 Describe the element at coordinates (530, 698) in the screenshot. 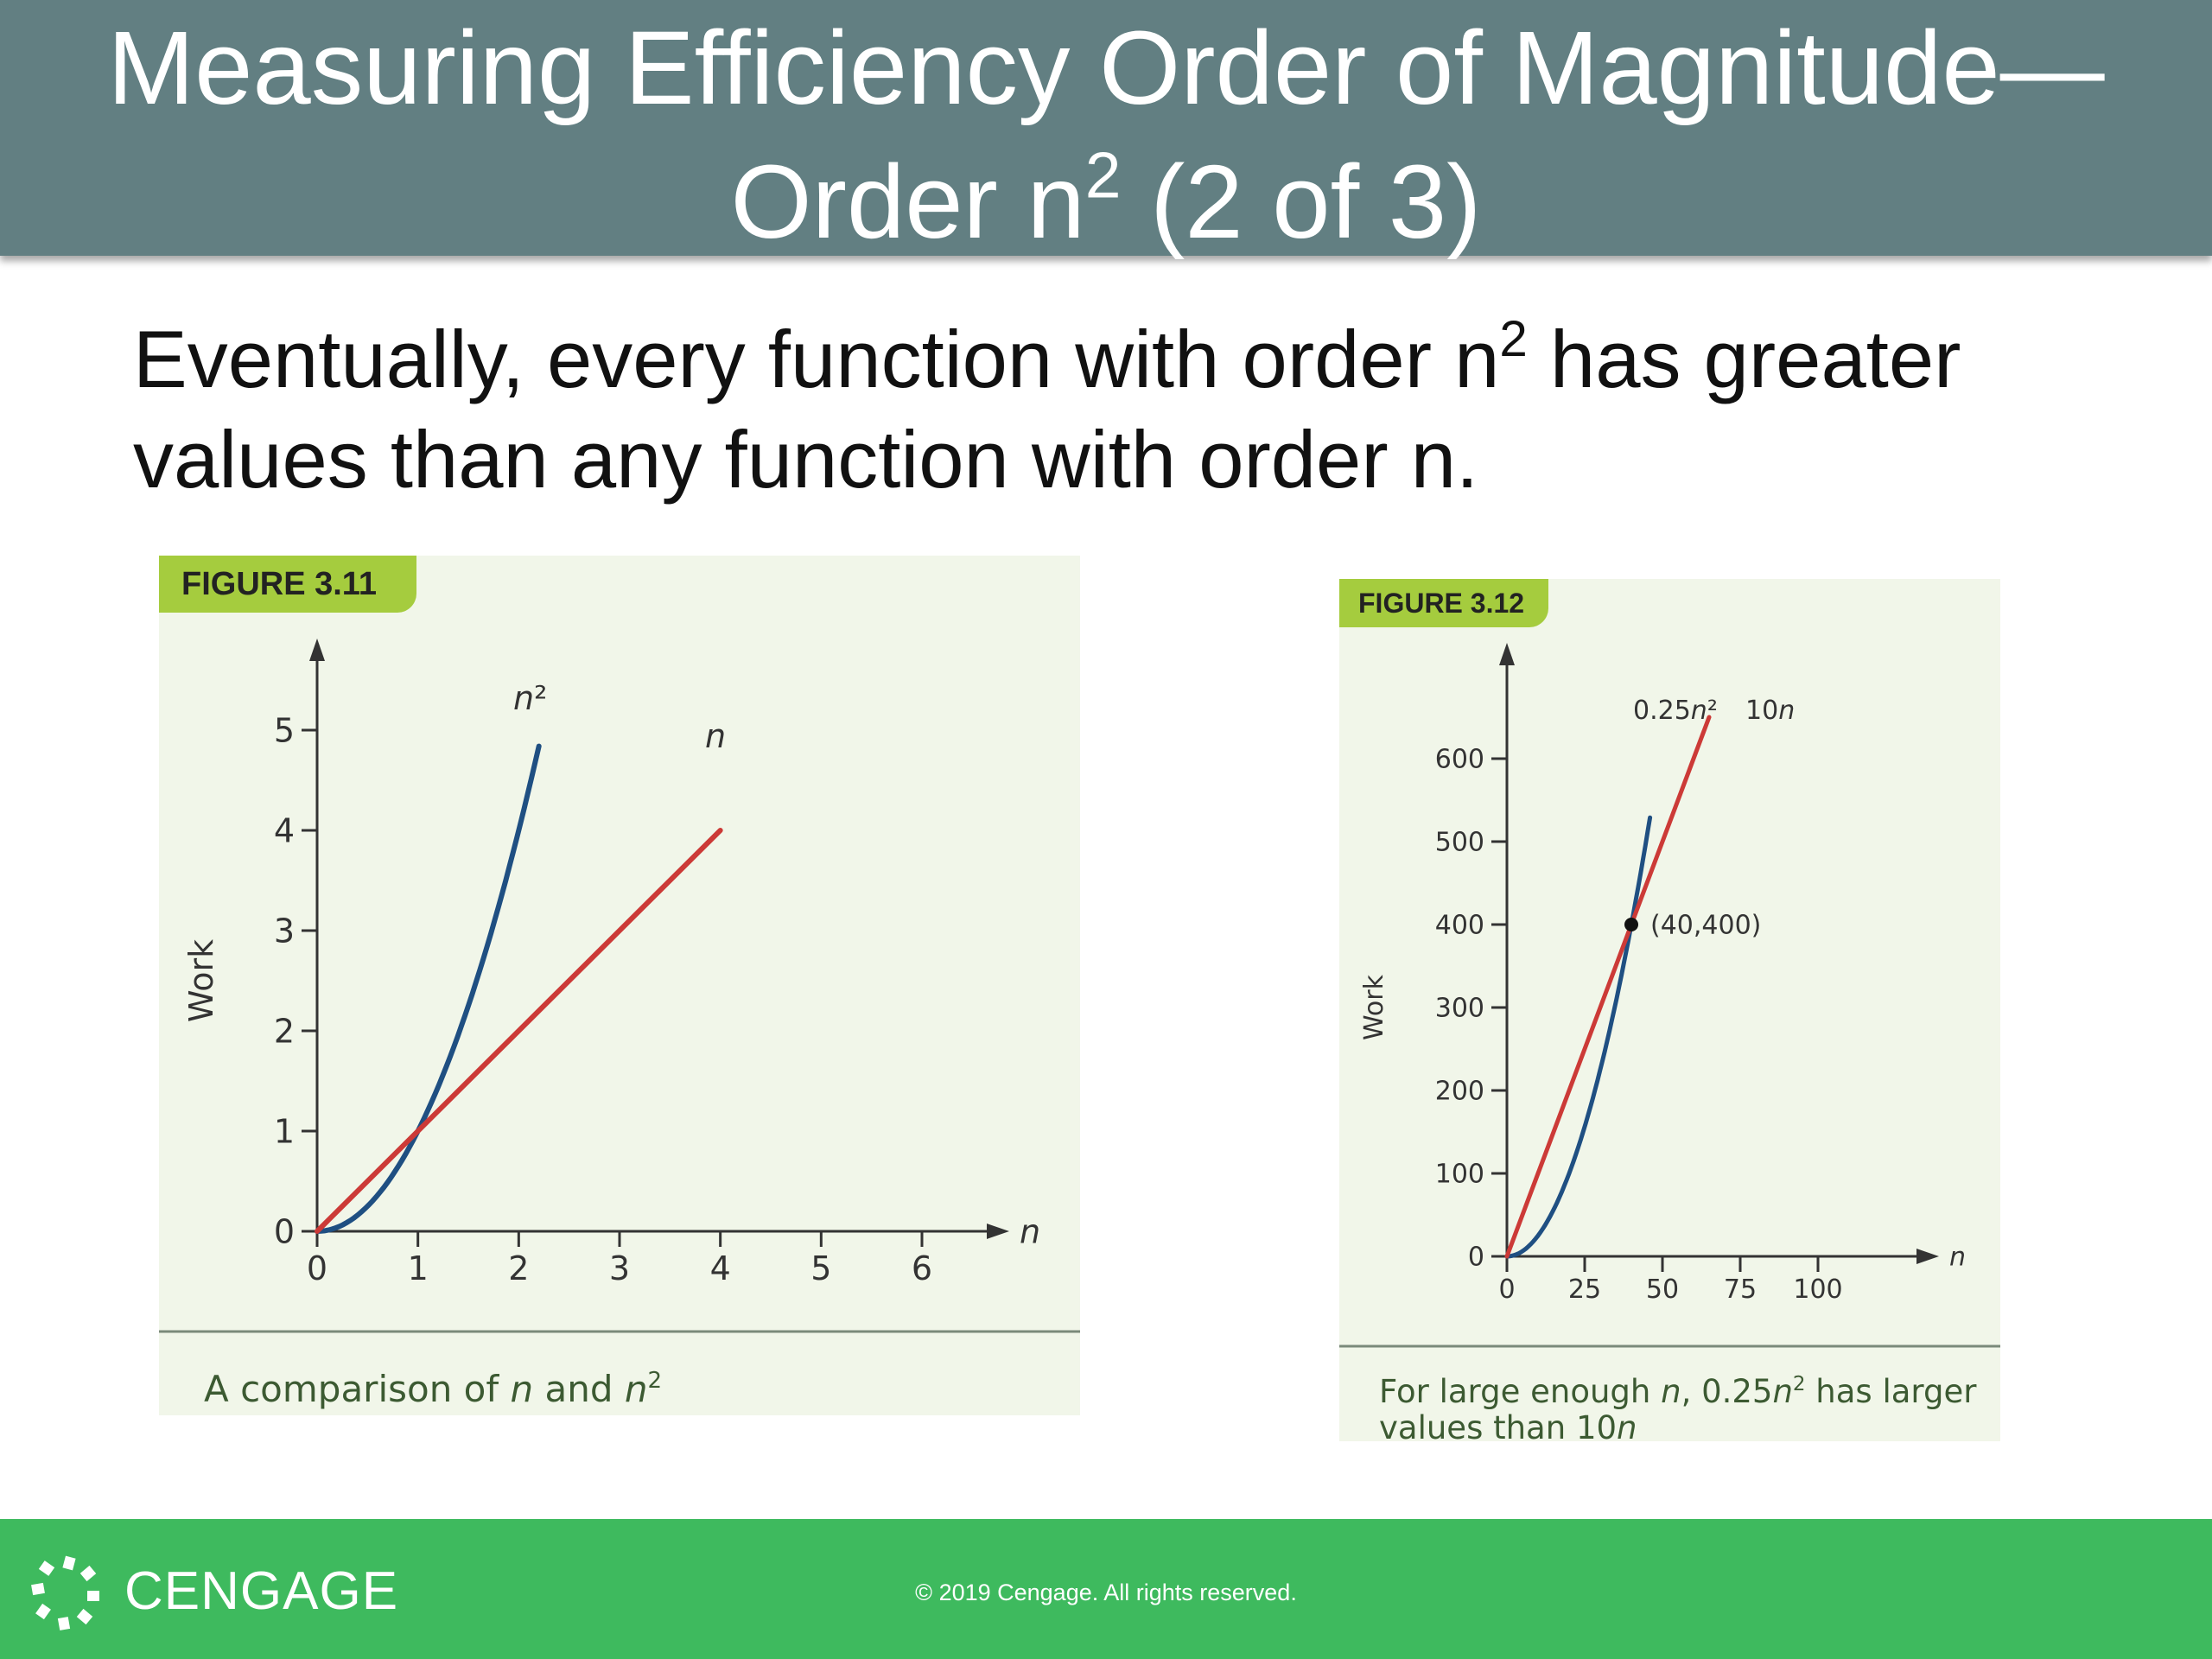

I see `series-label: n²` at that location.